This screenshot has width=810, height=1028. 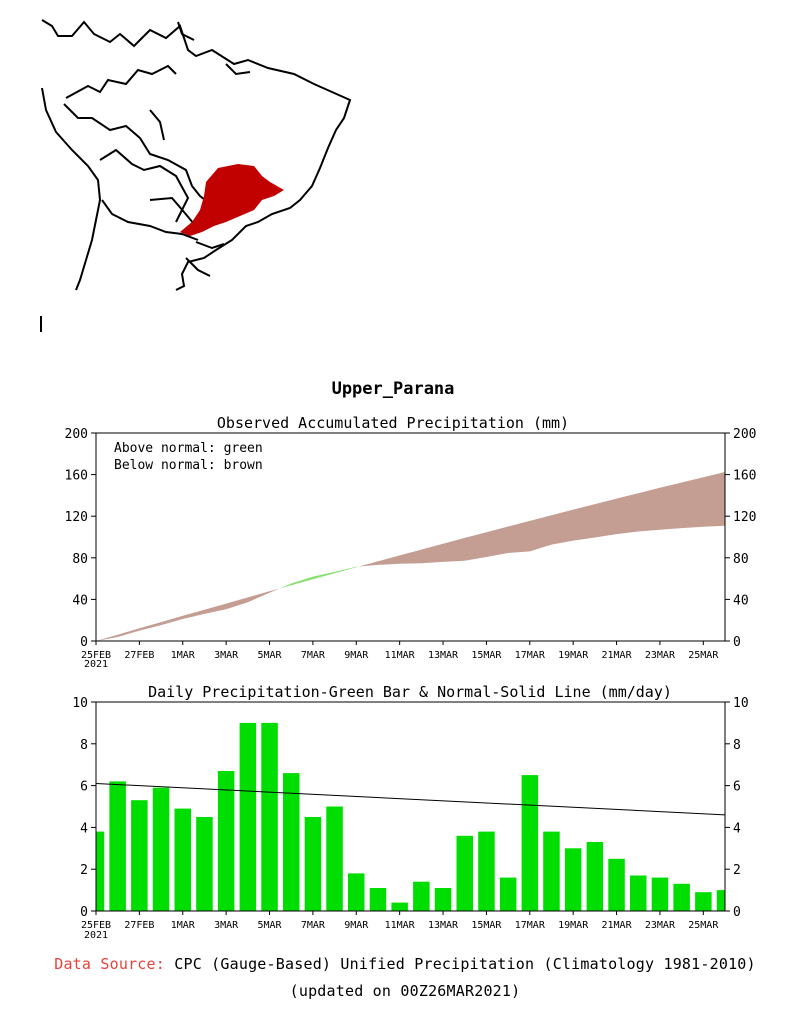 What do you see at coordinates (443, 655) in the screenshot?
I see `x-tick-label: 13MAR` at bounding box center [443, 655].